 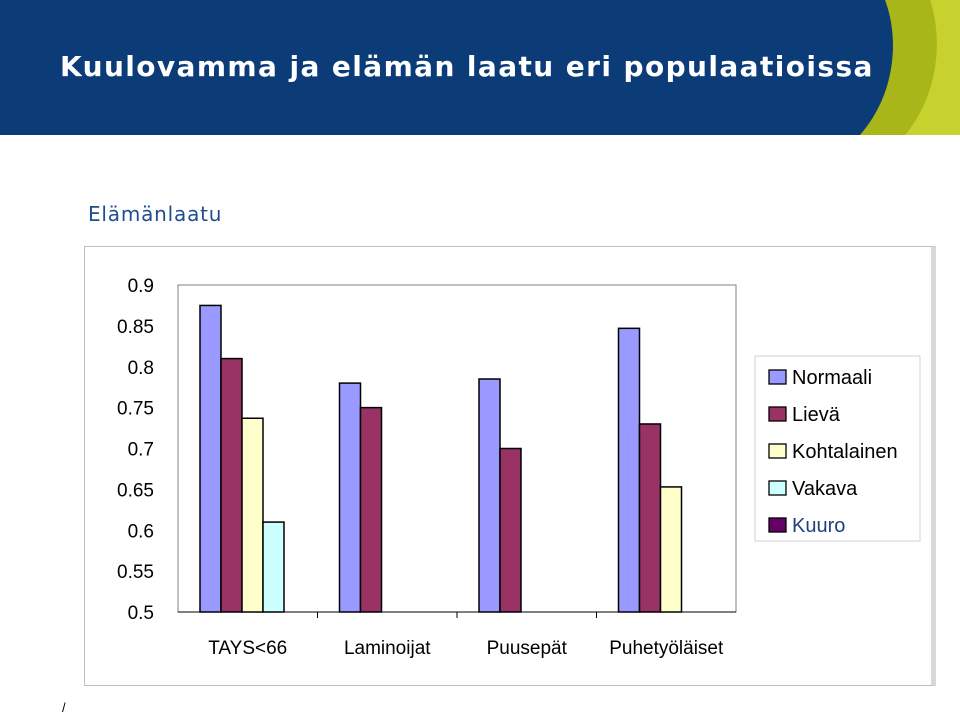 What do you see at coordinates (141, 286) in the screenshot?
I see `y-tick-label: 0.9` at bounding box center [141, 286].